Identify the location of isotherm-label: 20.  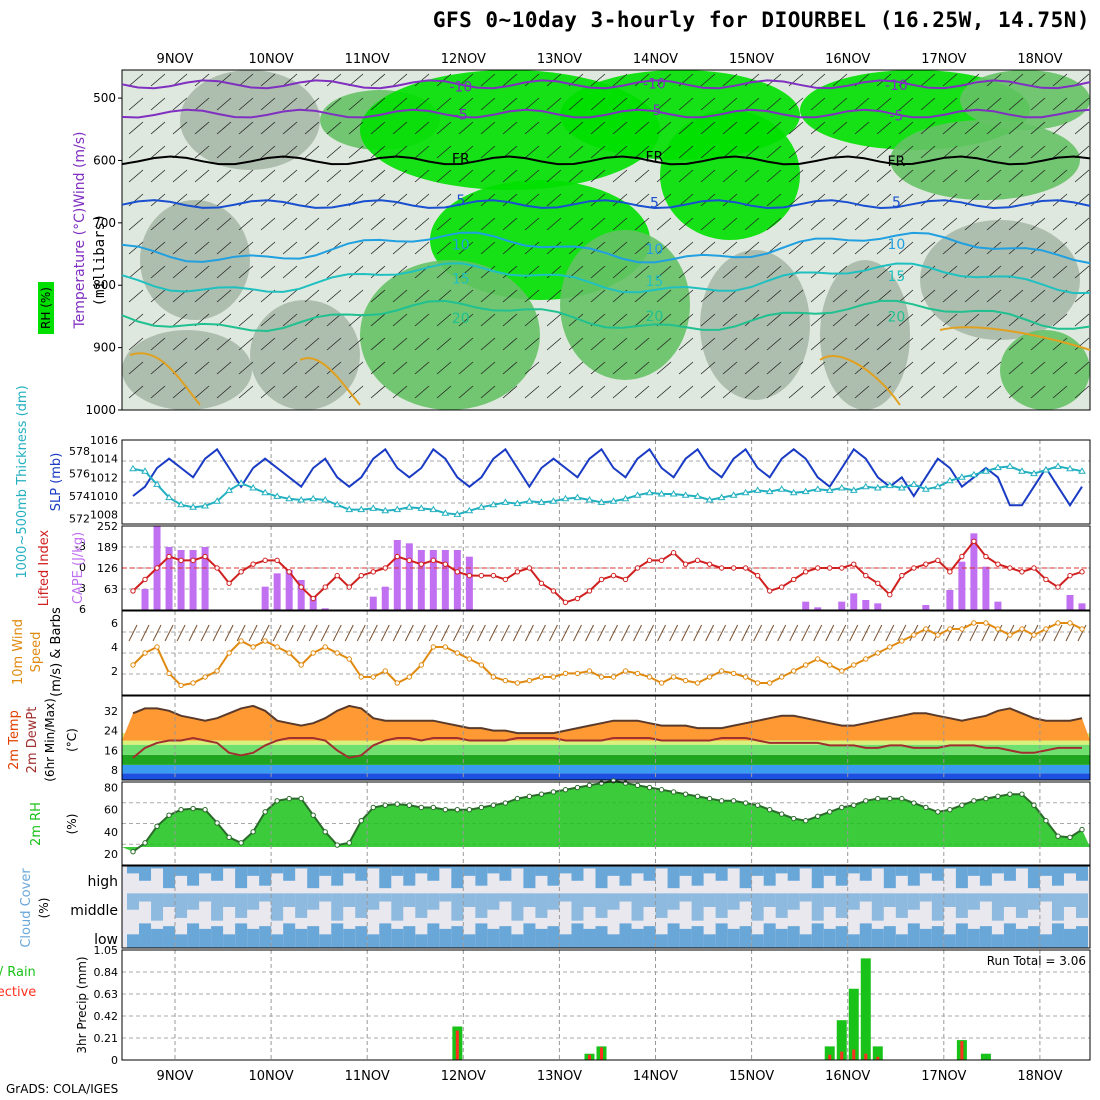
(896, 317).